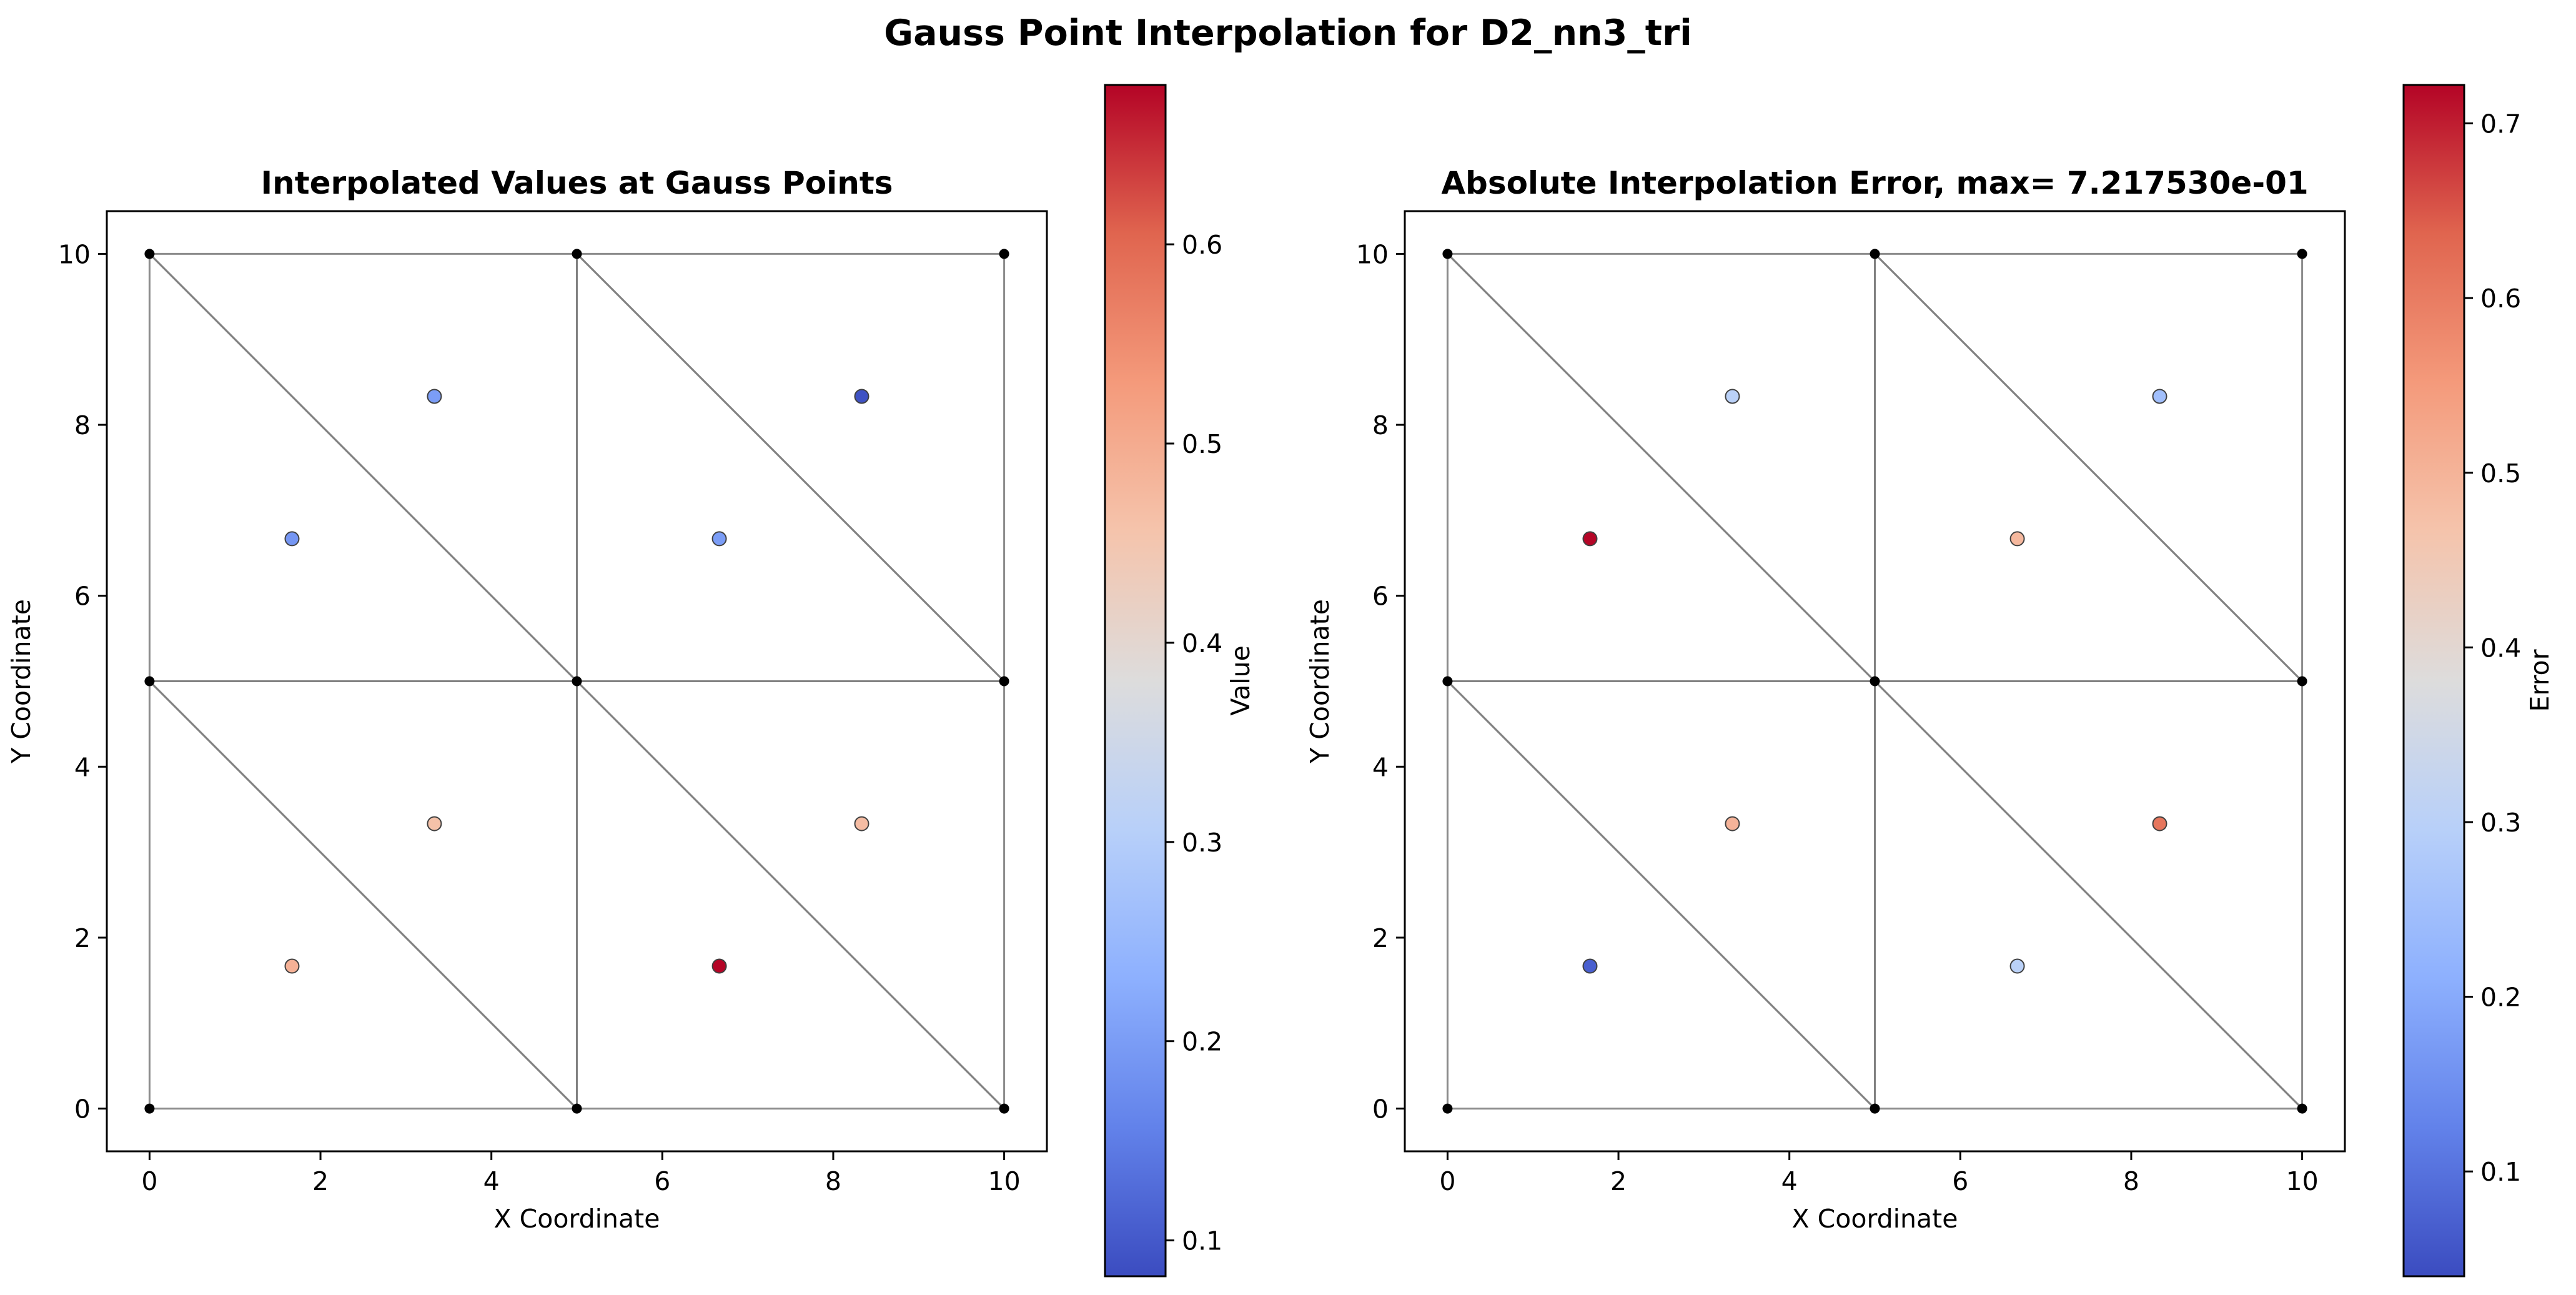  I want to click on colorbar: 0.1 0.2 0.3 0.4 0.5 0.6 Value, so click(1180, 681).